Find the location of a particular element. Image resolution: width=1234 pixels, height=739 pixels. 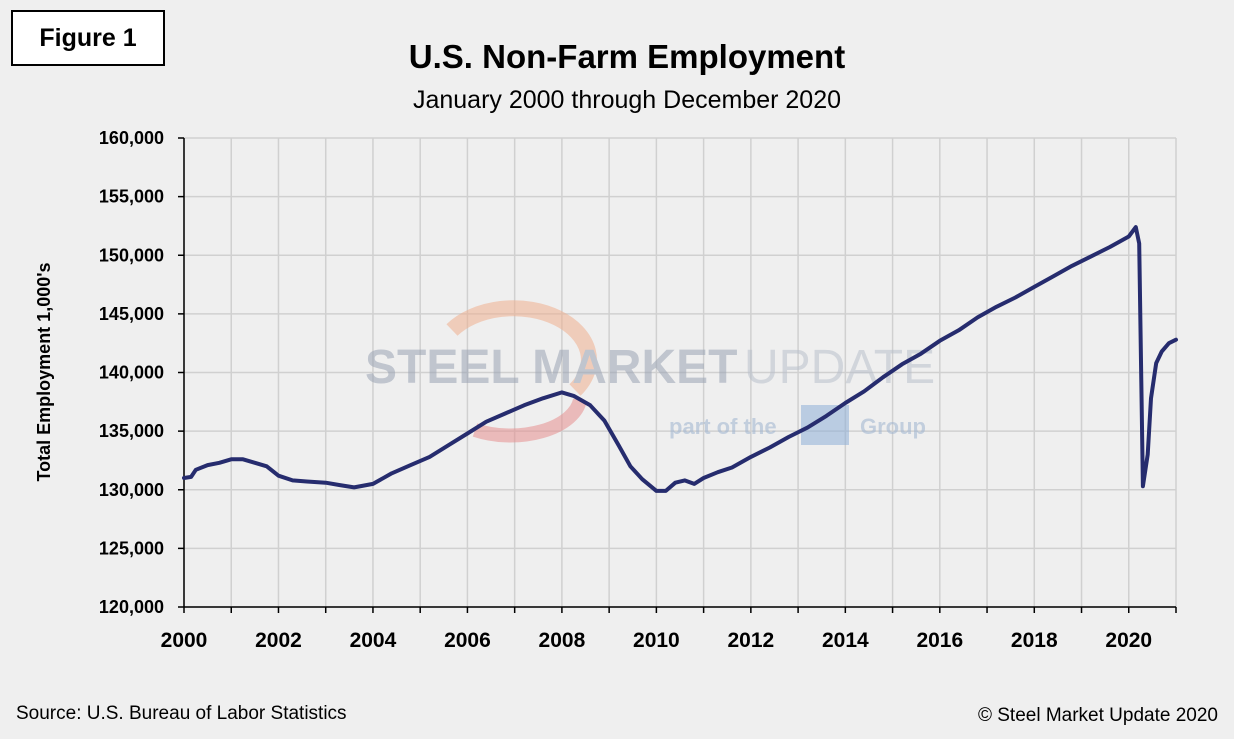

x-tick-label: 2012 is located at coordinates (750, 640).